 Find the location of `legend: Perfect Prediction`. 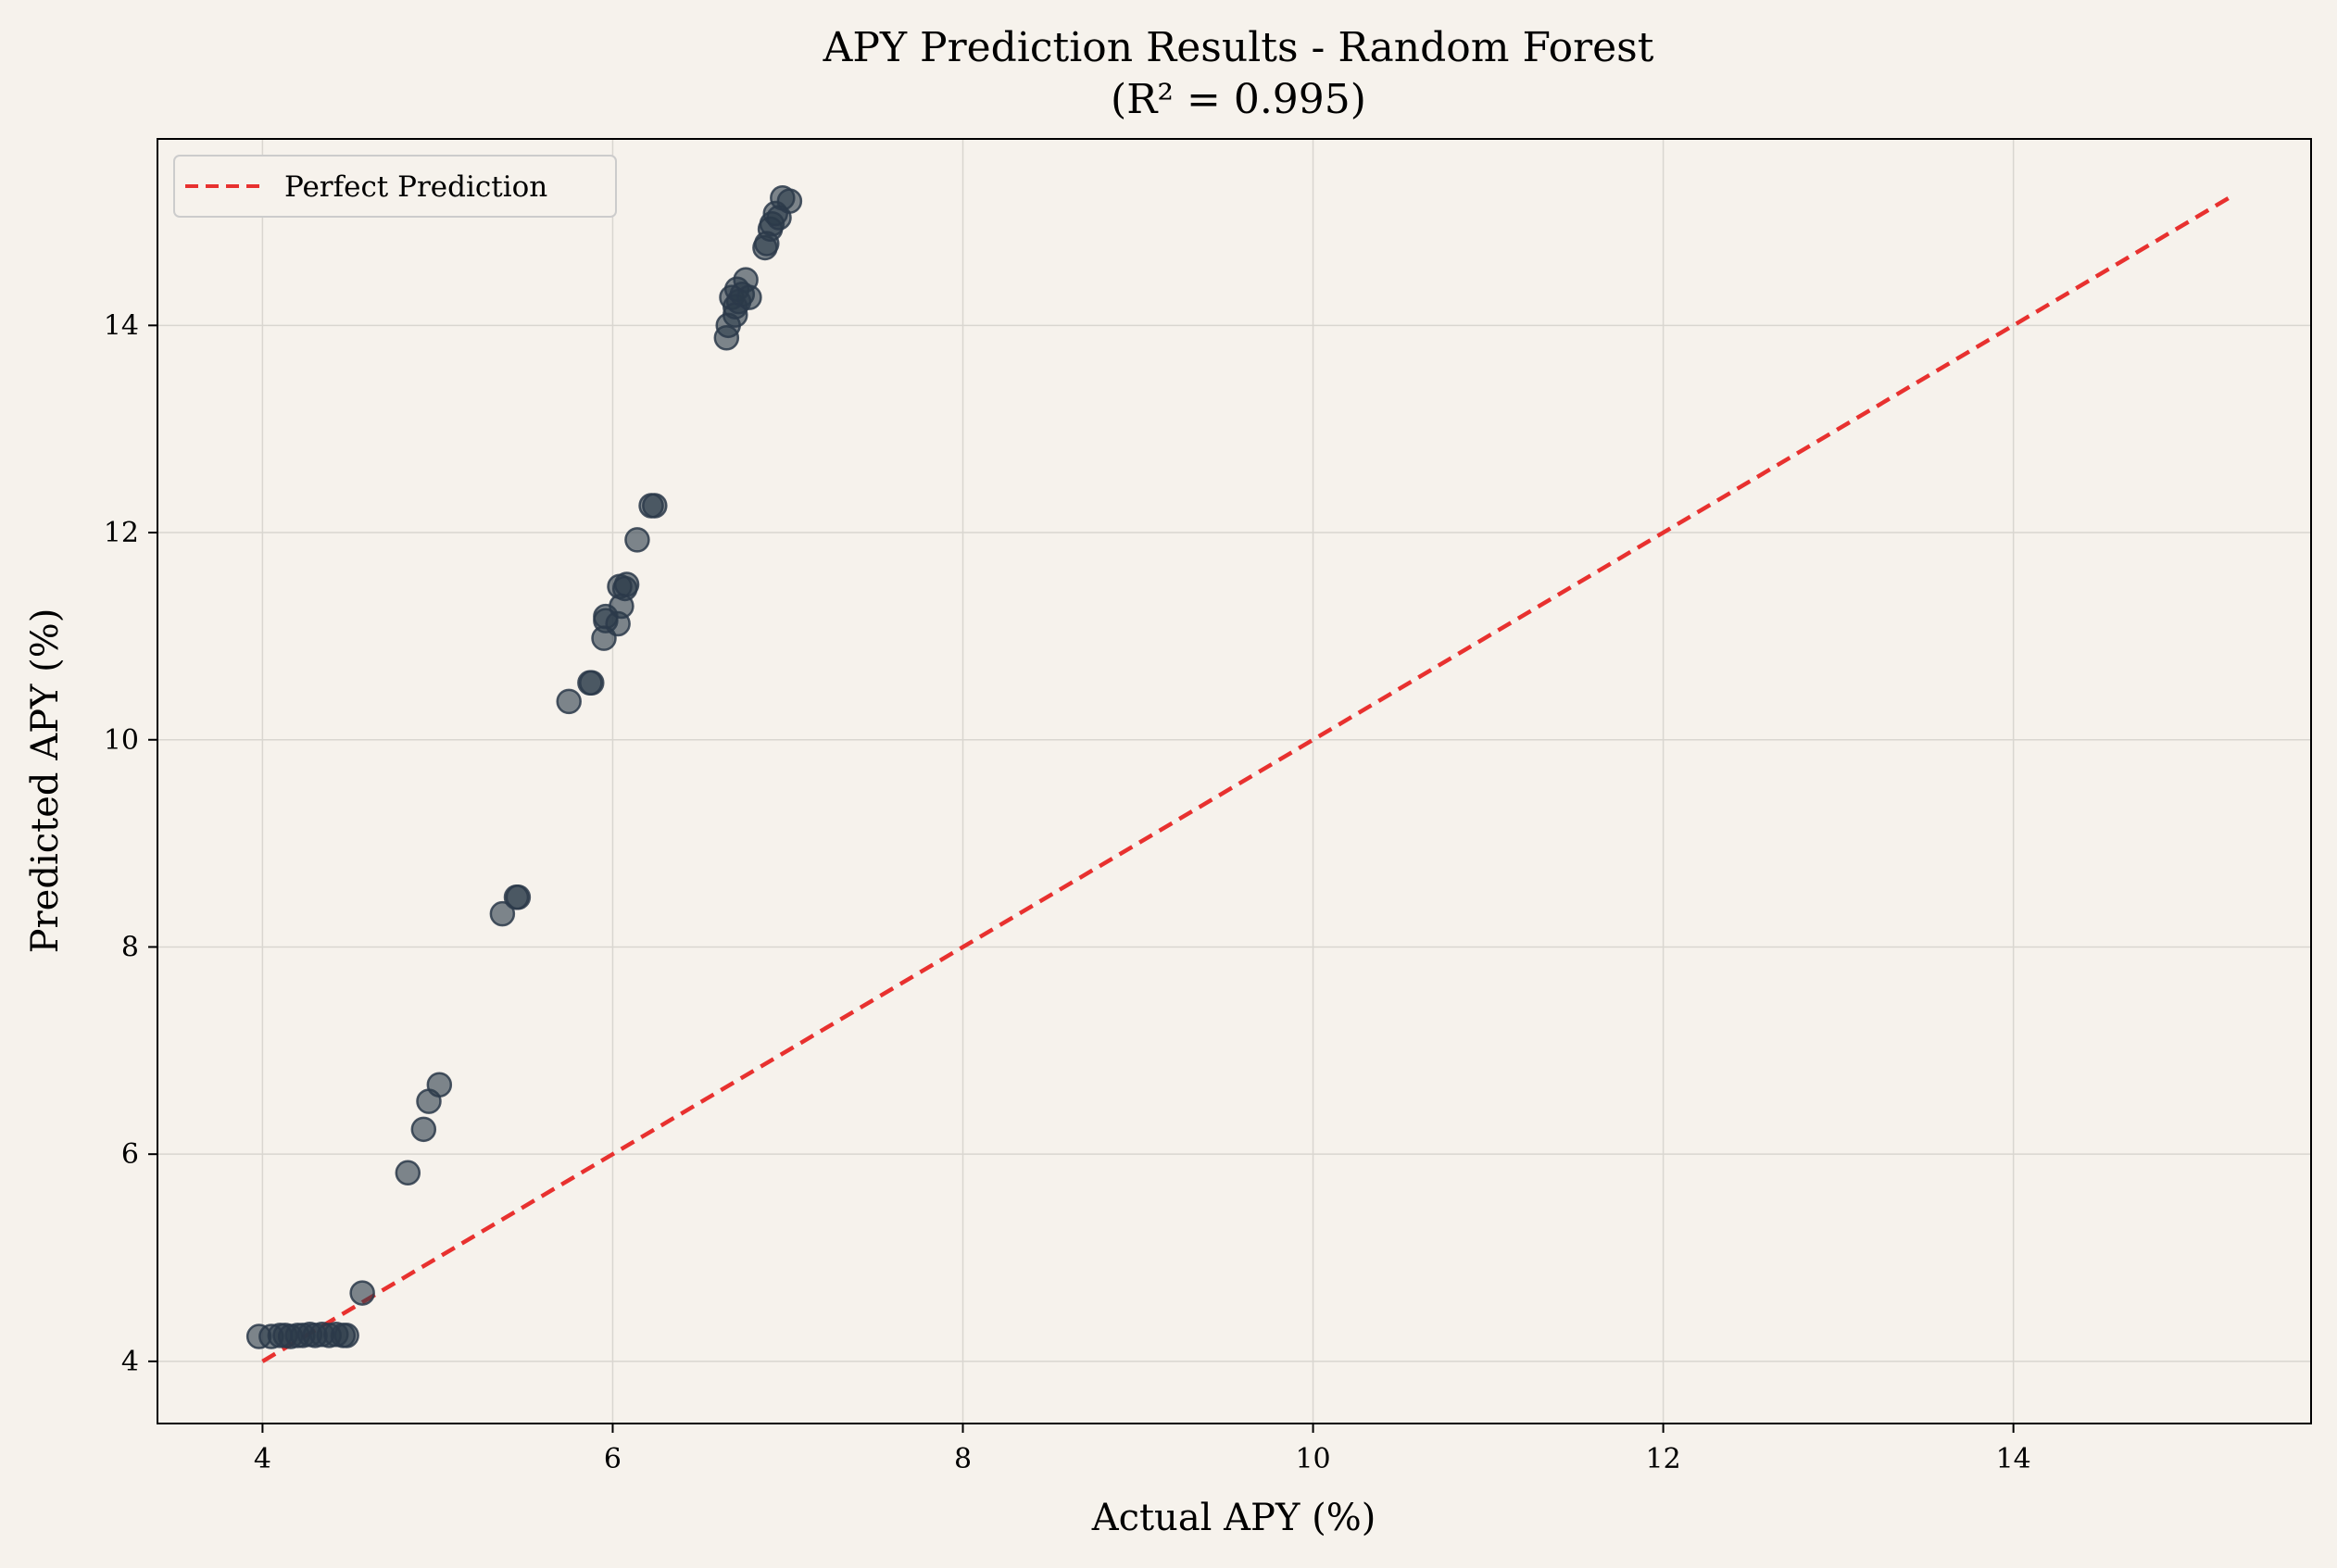

legend: Perfect Prediction is located at coordinates (395, 186).